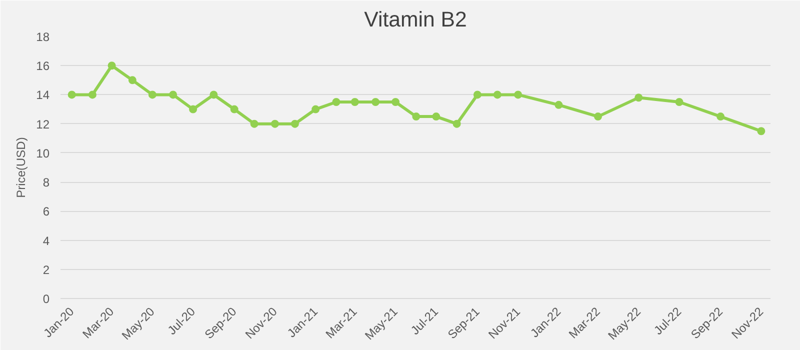  I want to click on y-tick-label: 14, so click(43, 95).